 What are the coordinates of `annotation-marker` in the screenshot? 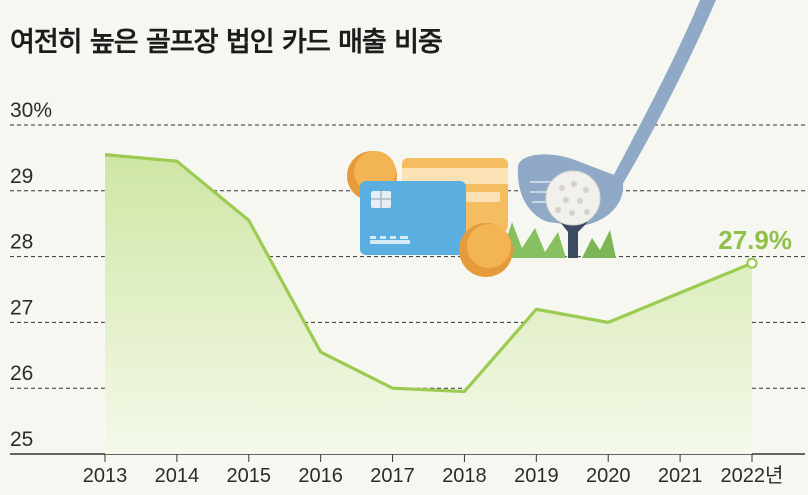 It's located at (752, 263).